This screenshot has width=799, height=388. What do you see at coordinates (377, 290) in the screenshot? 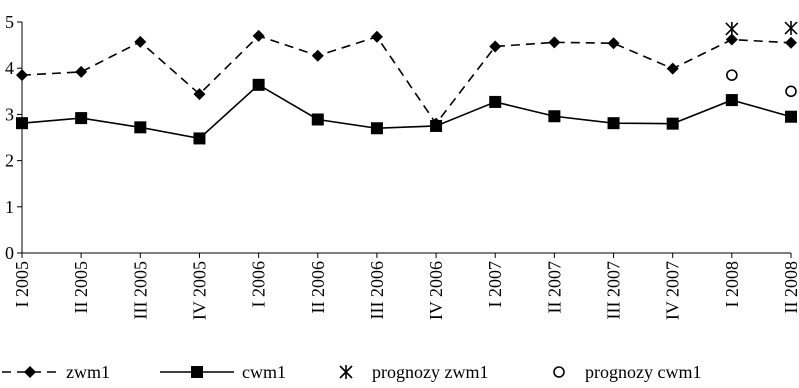
I see `x-tick-label: III 2006` at bounding box center [377, 290].